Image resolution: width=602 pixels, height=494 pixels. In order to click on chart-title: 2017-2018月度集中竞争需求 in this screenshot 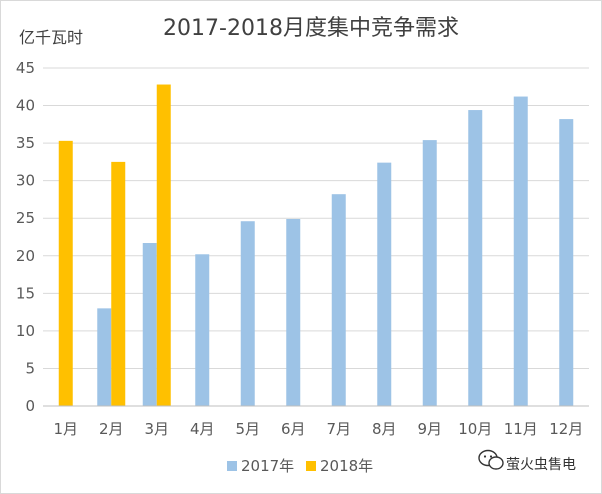, I will do `click(311, 28)`.